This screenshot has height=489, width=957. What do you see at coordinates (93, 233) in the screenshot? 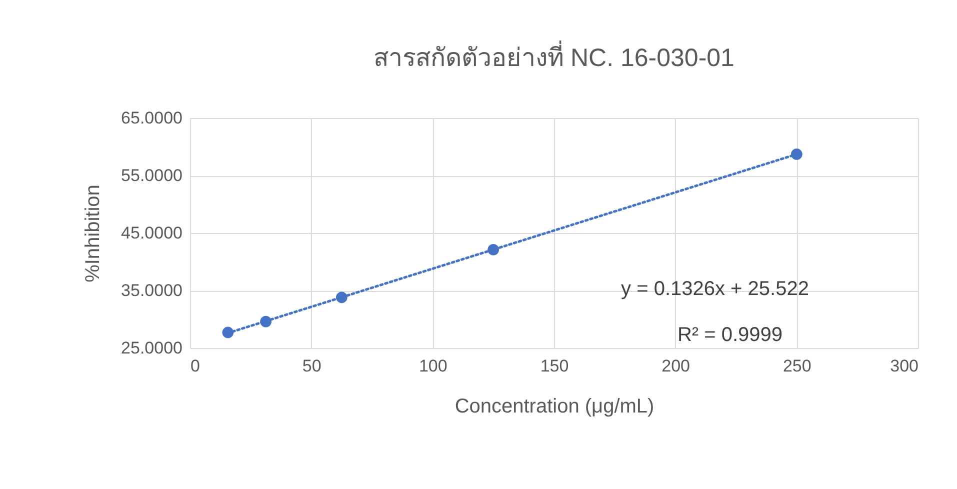
I see `y-axis-title: %Inhibition` at bounding box center [93, 233].